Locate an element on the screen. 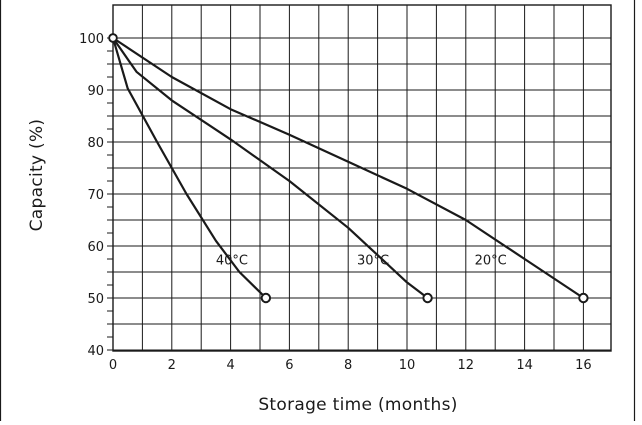  series-label: 30°C is located at coordinates (373, 261).